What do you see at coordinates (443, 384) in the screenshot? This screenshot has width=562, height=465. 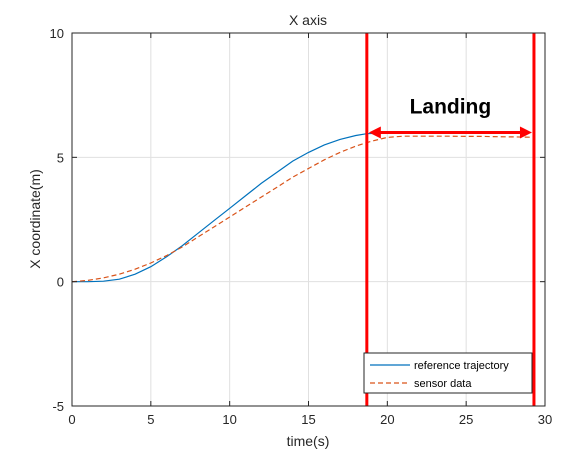 I see `legend-label-sensor: sensor data` at bounding box center [443, 384].